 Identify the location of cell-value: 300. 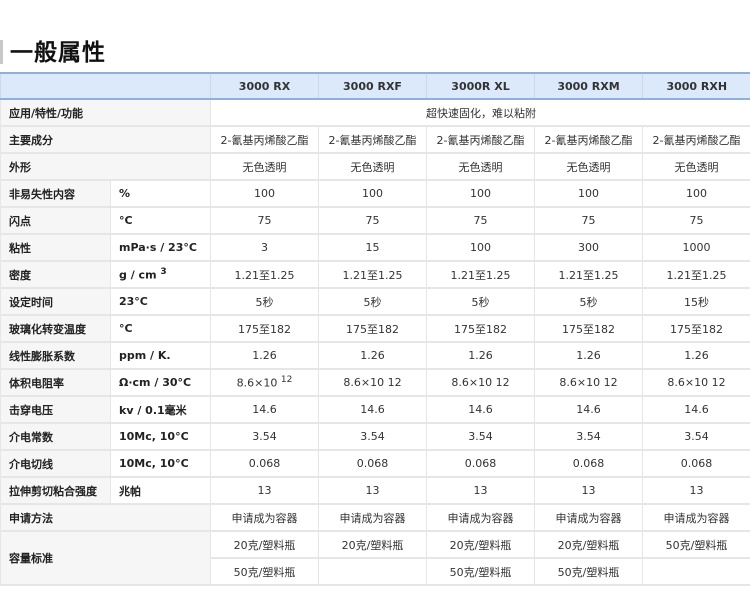
(588, 248).